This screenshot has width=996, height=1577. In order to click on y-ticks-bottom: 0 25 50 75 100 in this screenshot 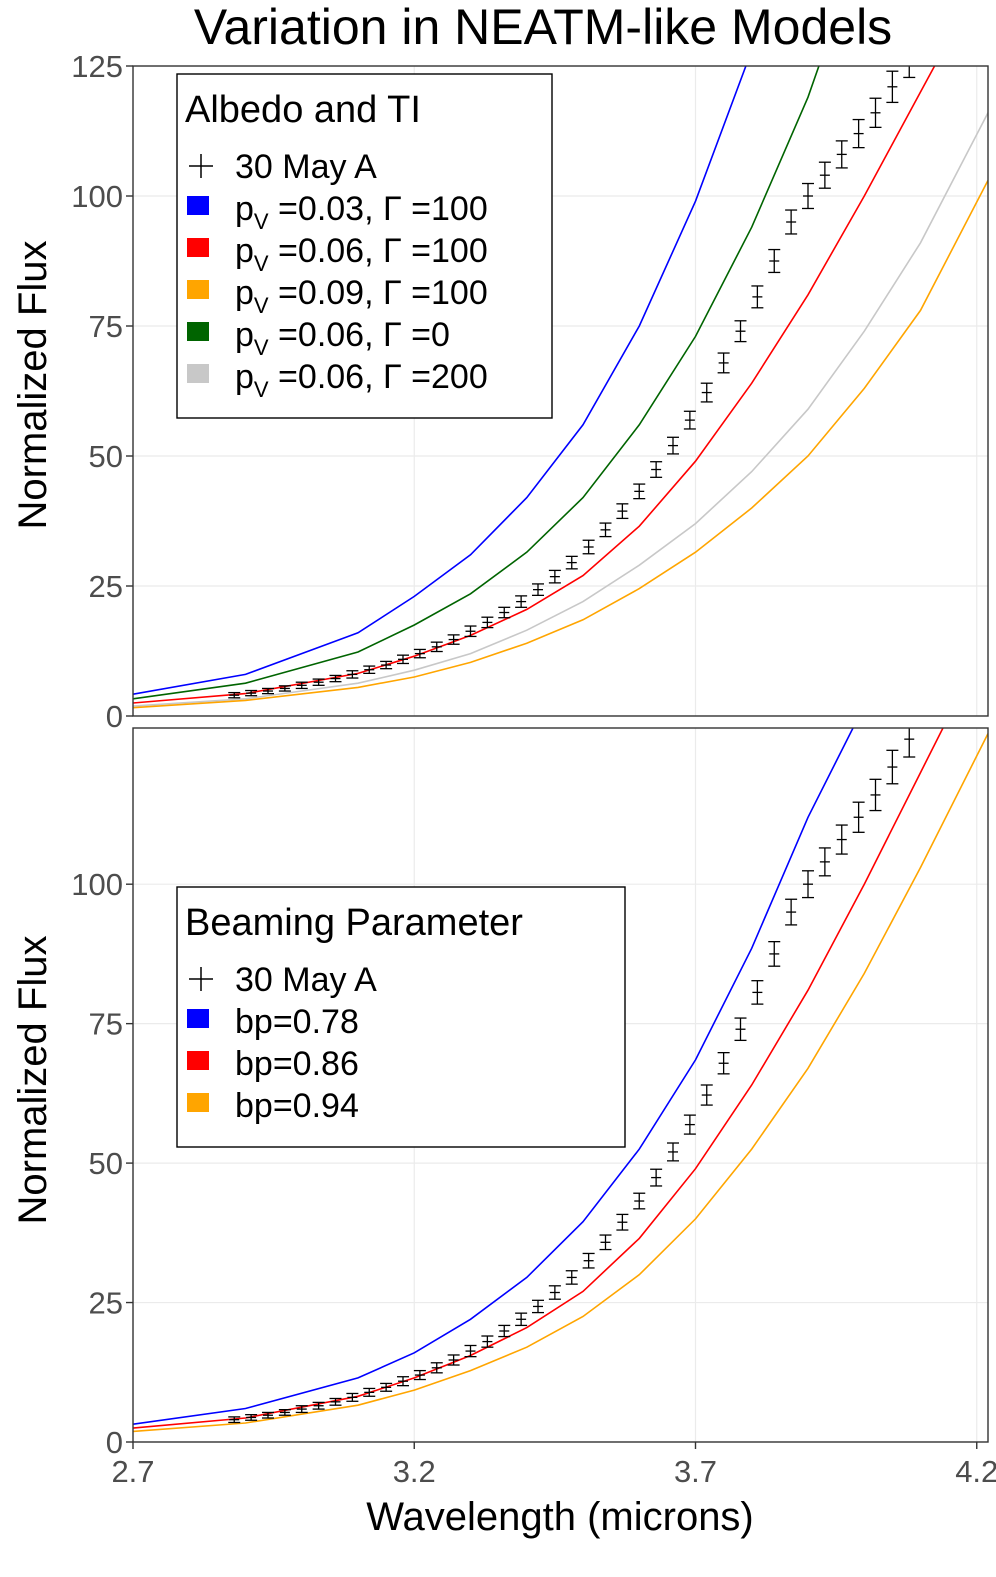, I will do `click(102, 1163)`.